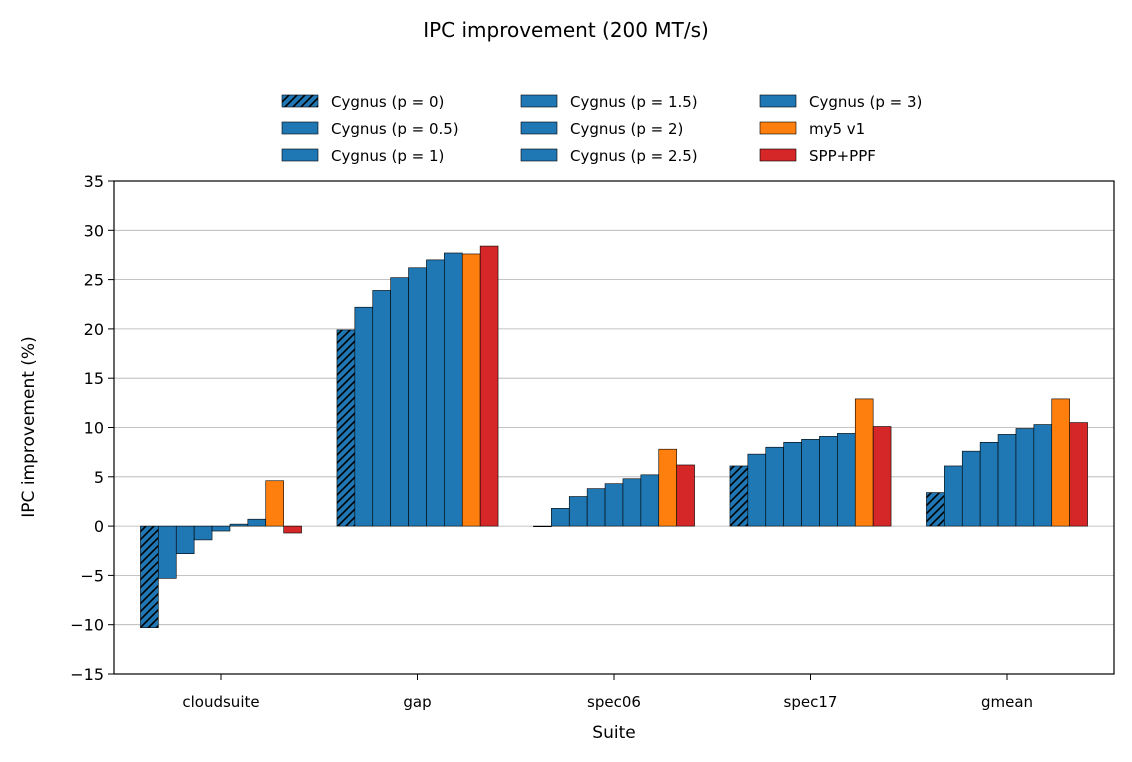 The image size is (1132, 762). Describe the element at coordinates (566, 30) in the screenshot. I see `chart-title: IPC improvement (200 MT/s)` at that location.